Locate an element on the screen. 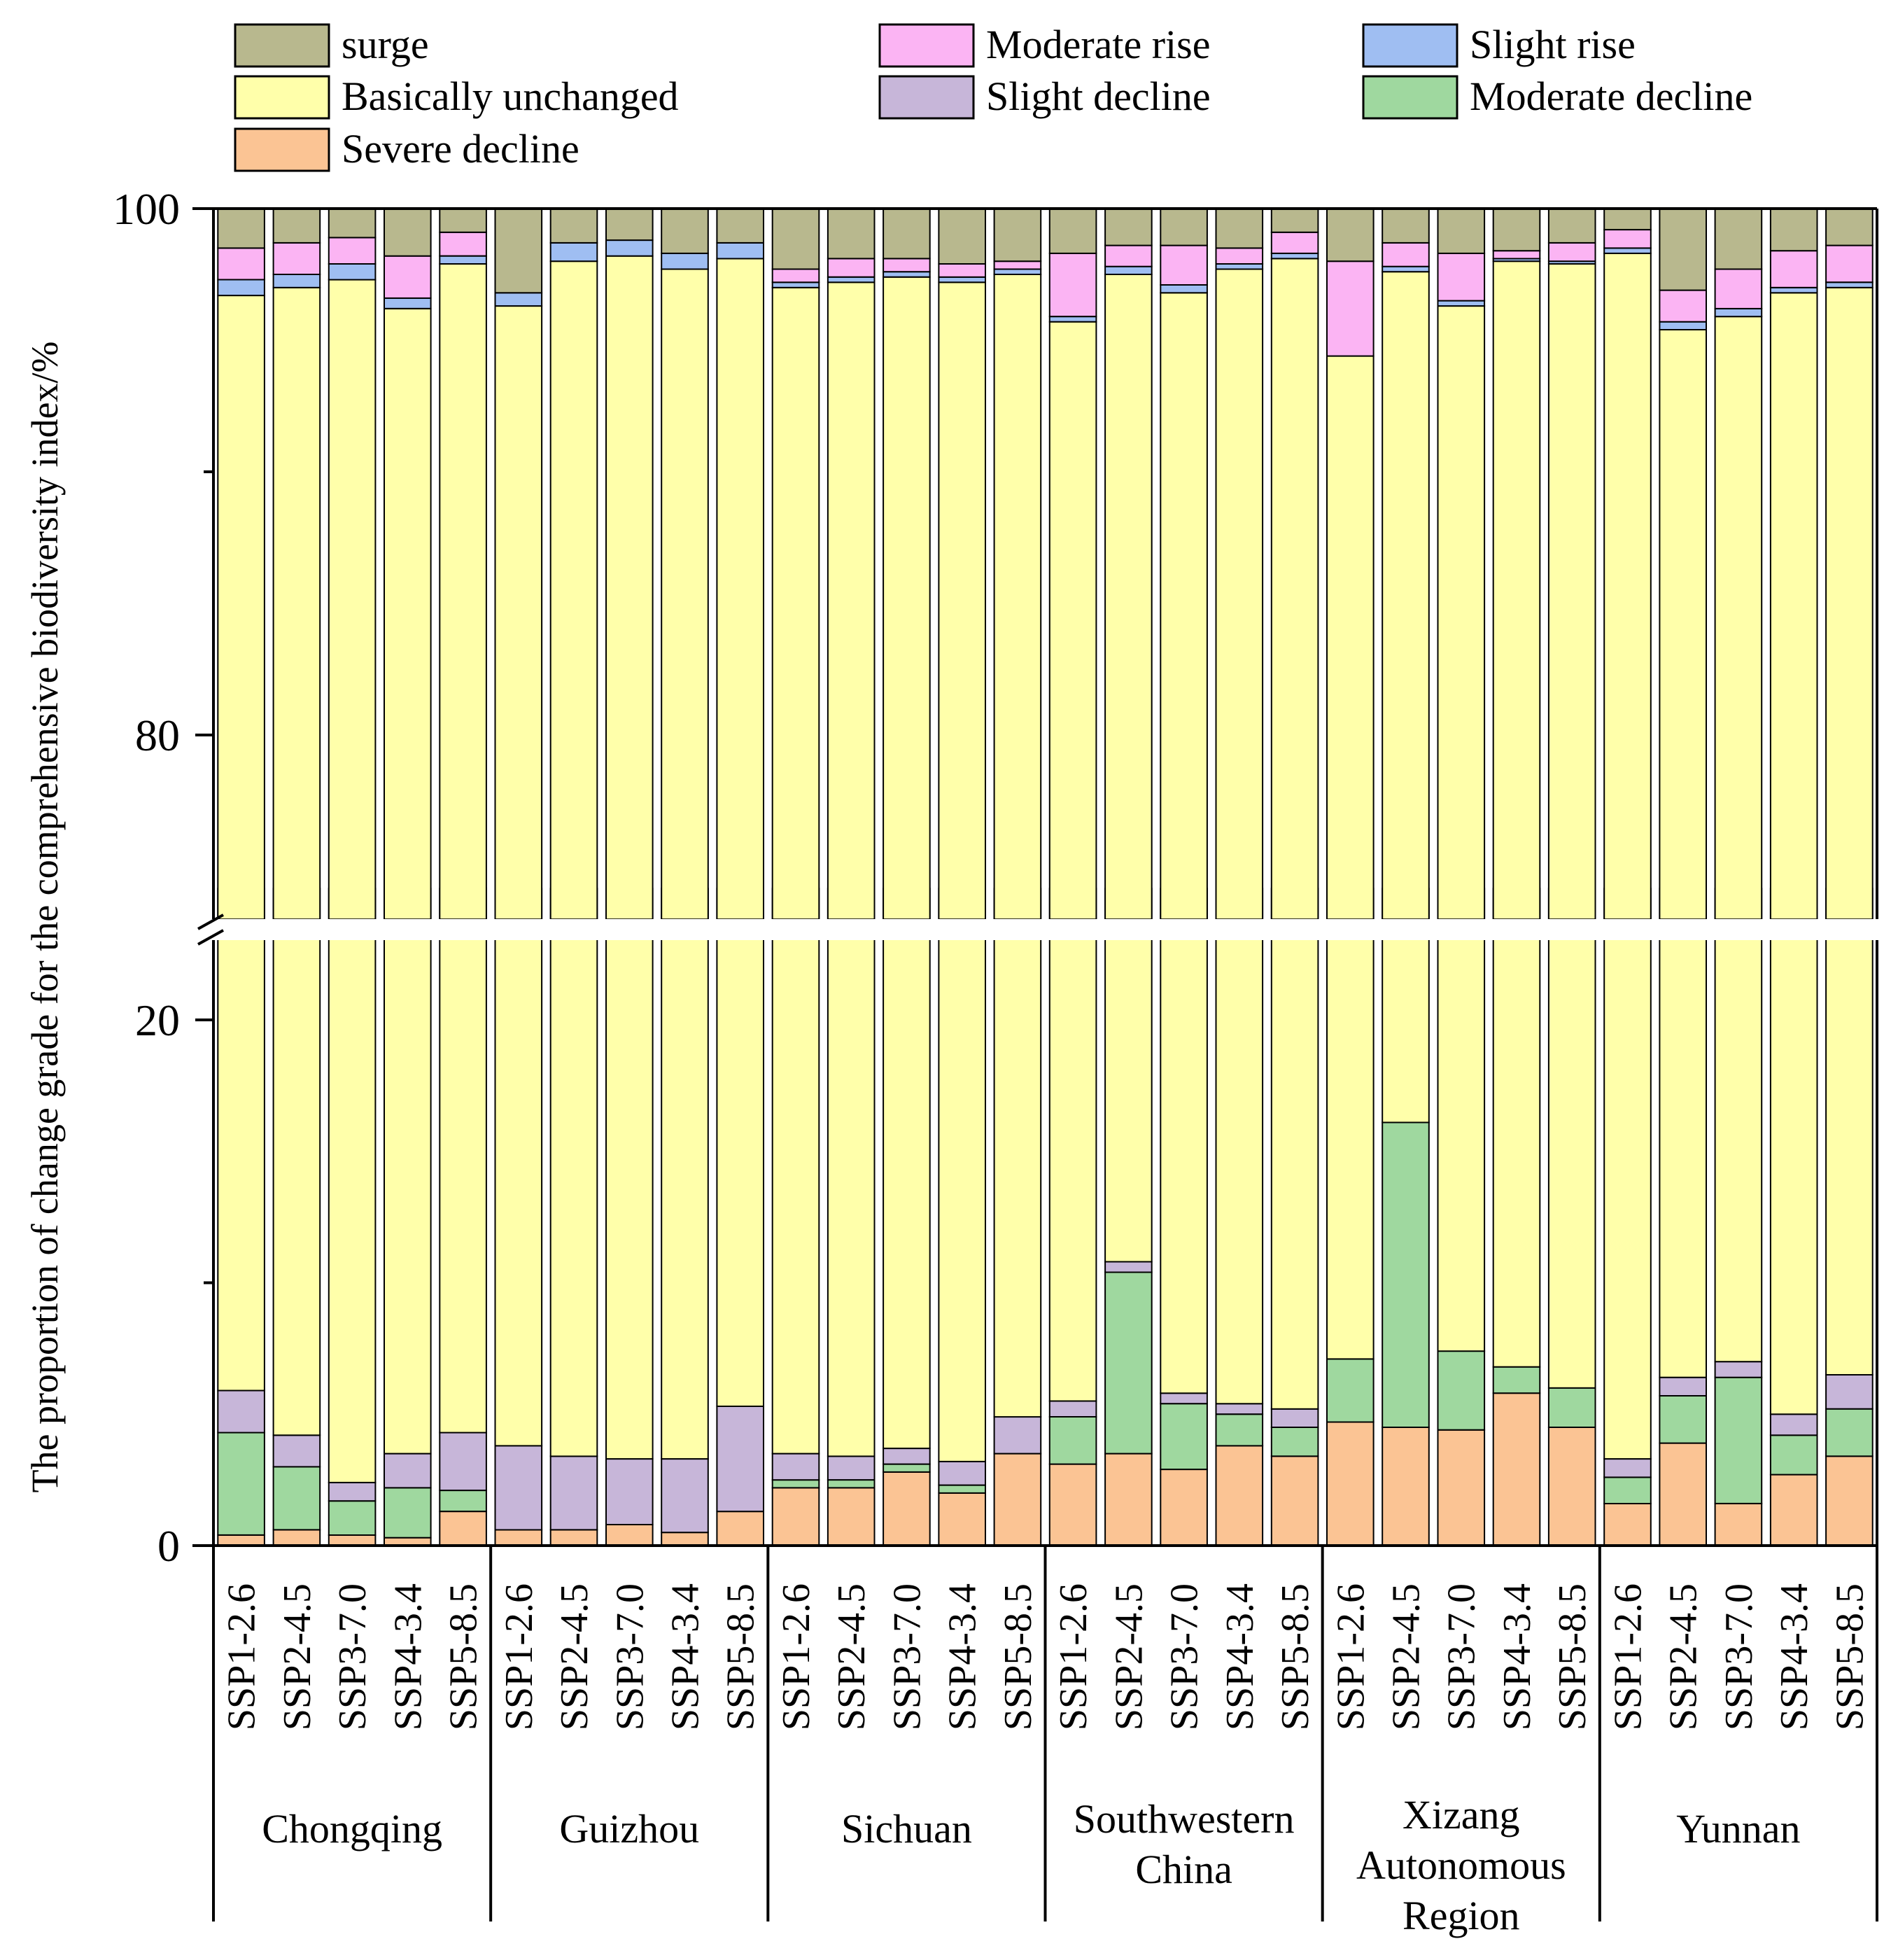 Image resolution: width=1898 pixels, height=1960 pixels. group-label: China is located at coordinates (1183, 1869).